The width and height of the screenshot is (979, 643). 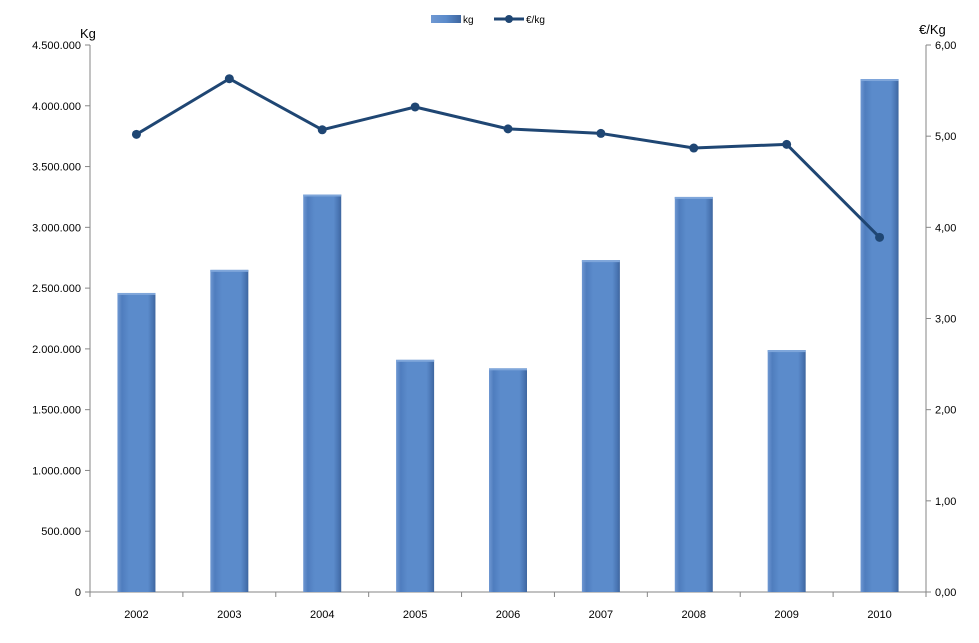 I want to click on legend-eur-marker, so click(x=509, y=19).